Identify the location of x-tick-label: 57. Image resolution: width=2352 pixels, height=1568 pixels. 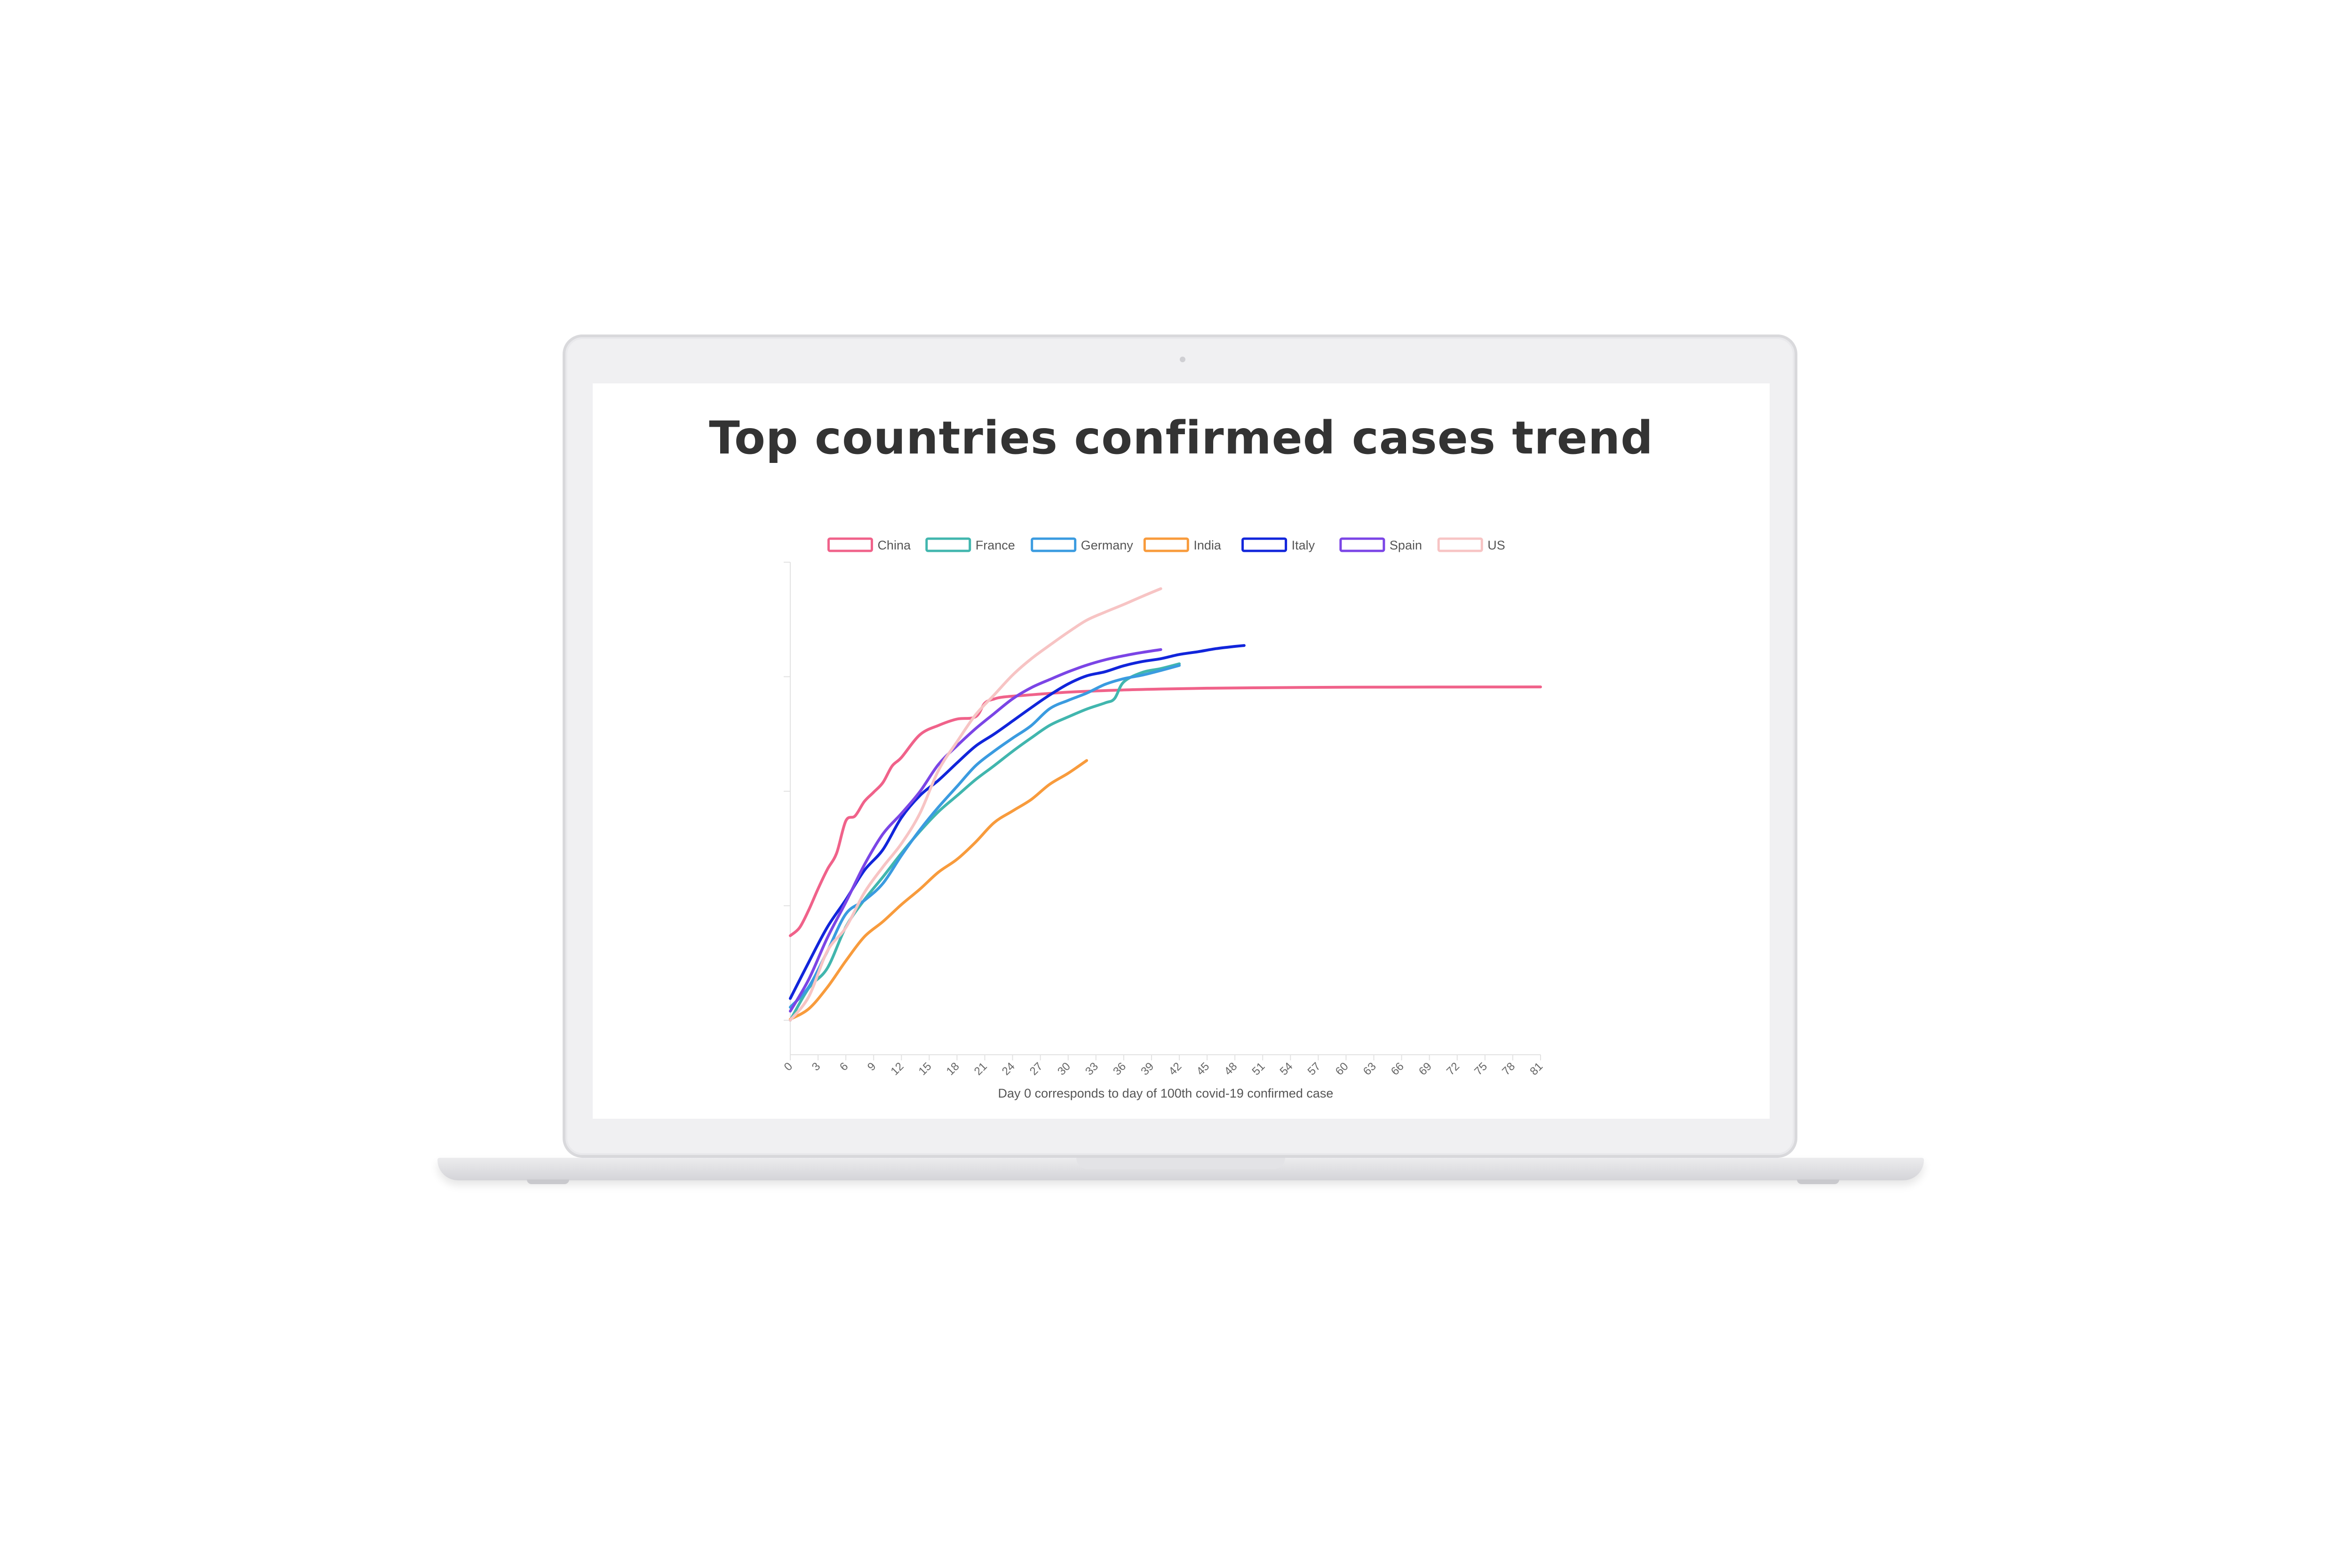
(1314, 1069).